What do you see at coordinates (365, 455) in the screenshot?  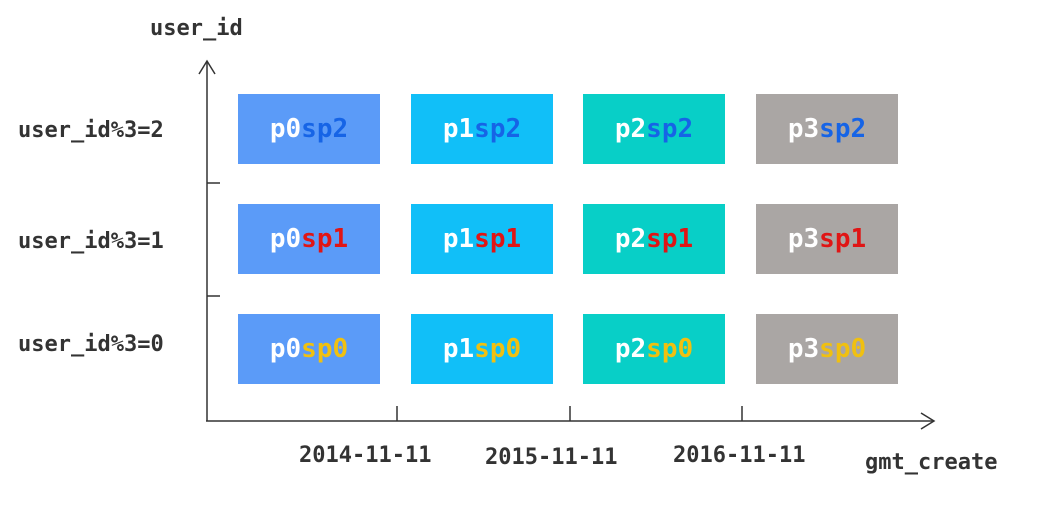 I see `x-label-0: 2014-11-11` at bounding box center [365, 455].